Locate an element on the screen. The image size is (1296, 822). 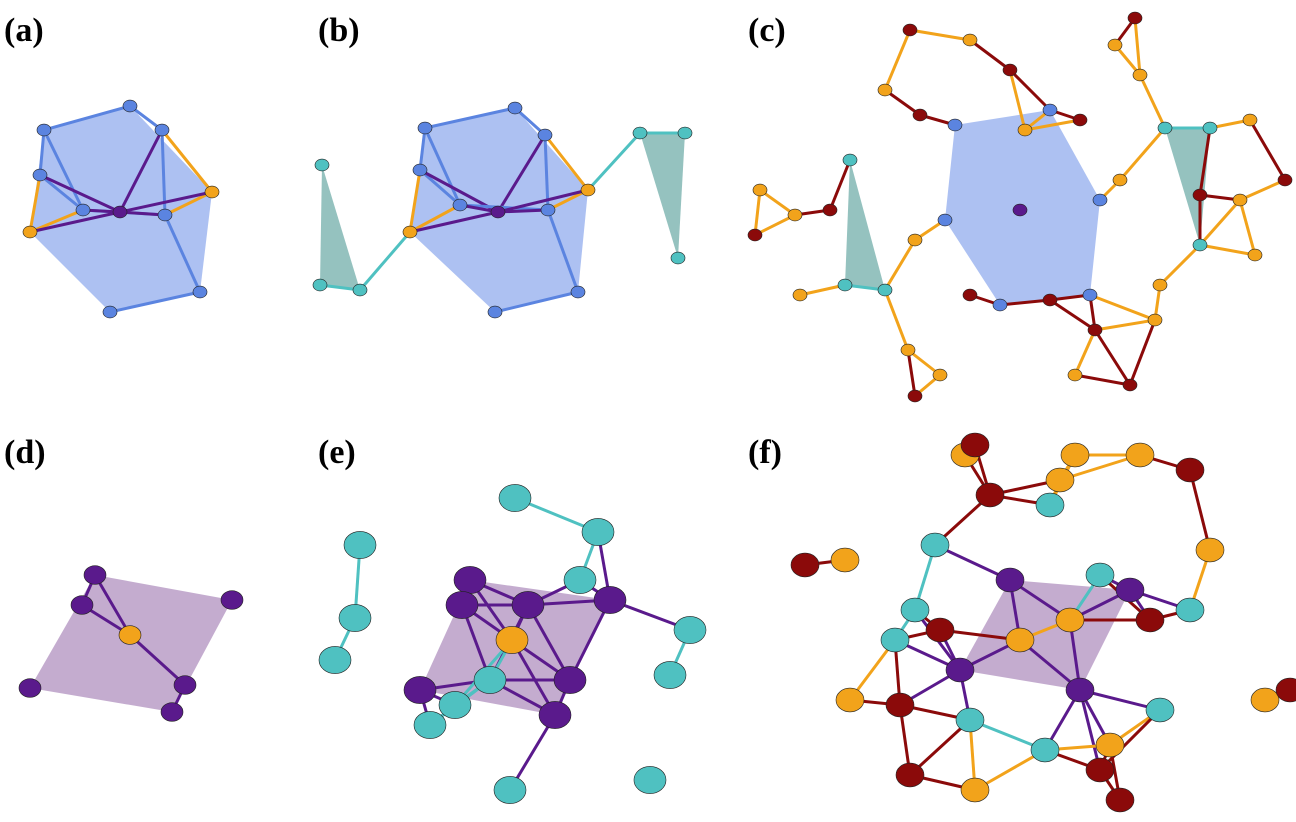
panel-label: (d) is located at coordinates (25, 452).